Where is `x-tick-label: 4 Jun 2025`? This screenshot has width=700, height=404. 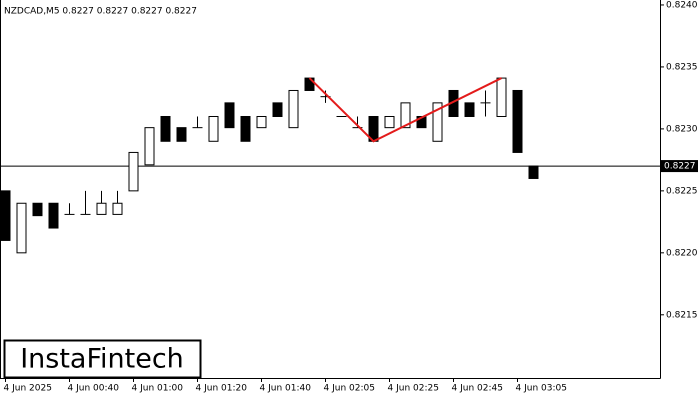
x-tick-label: 4 Jun 2025 is located at coordinates (28, 389).